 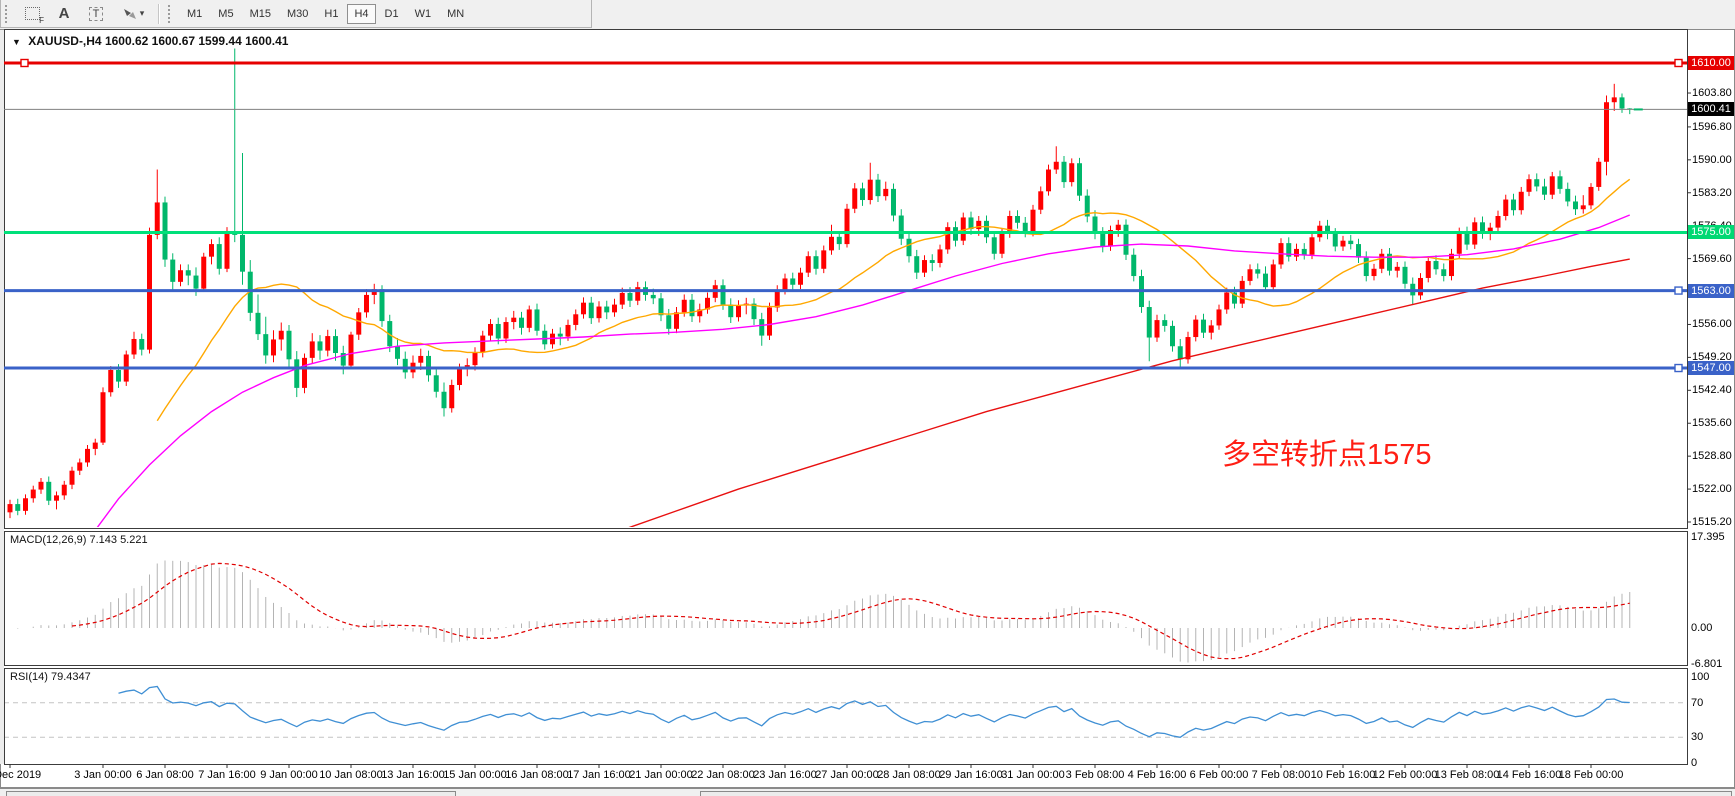 I want to click on chart-ohlc-readout: 1600.62 1600.67 1599.44 1600.41, so click(x=196, y=41).